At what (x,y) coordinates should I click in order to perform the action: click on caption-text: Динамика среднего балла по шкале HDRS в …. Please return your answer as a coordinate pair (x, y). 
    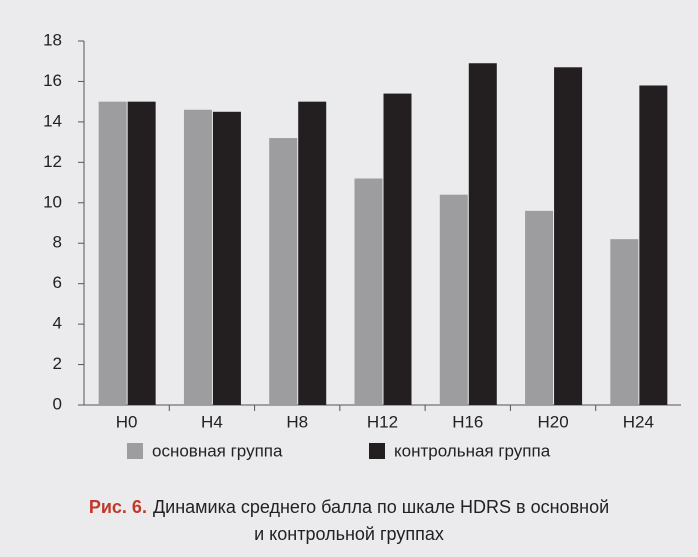
    Looking at the image, I should click on (381, 507).